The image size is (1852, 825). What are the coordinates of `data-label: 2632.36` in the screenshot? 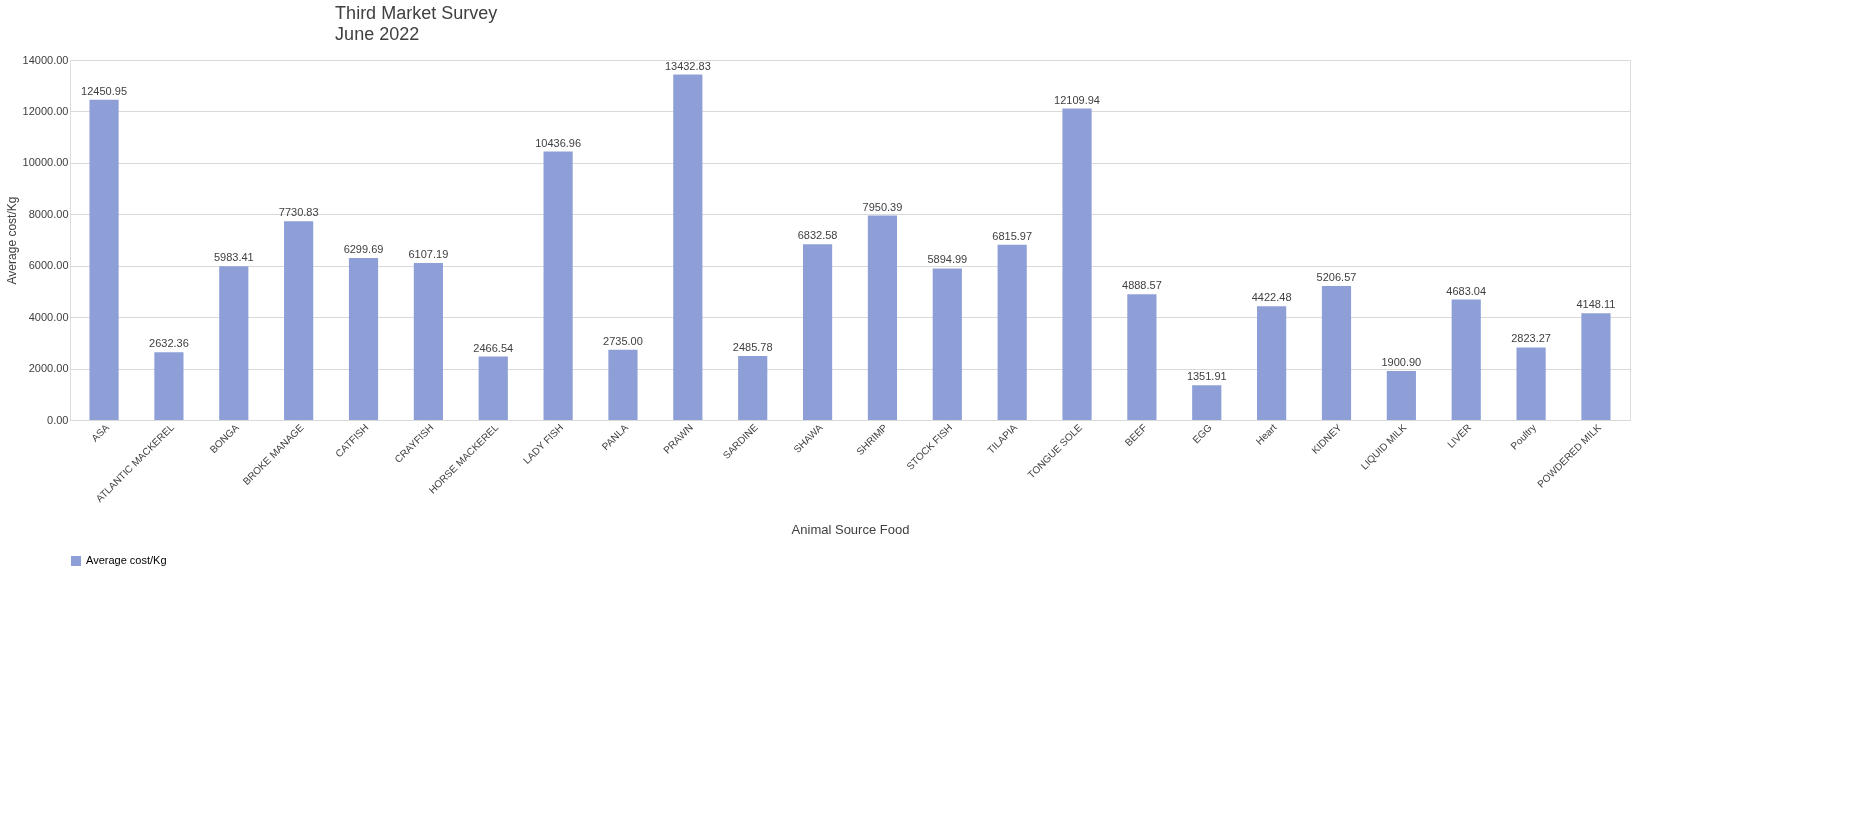 It's located at (169, 343).